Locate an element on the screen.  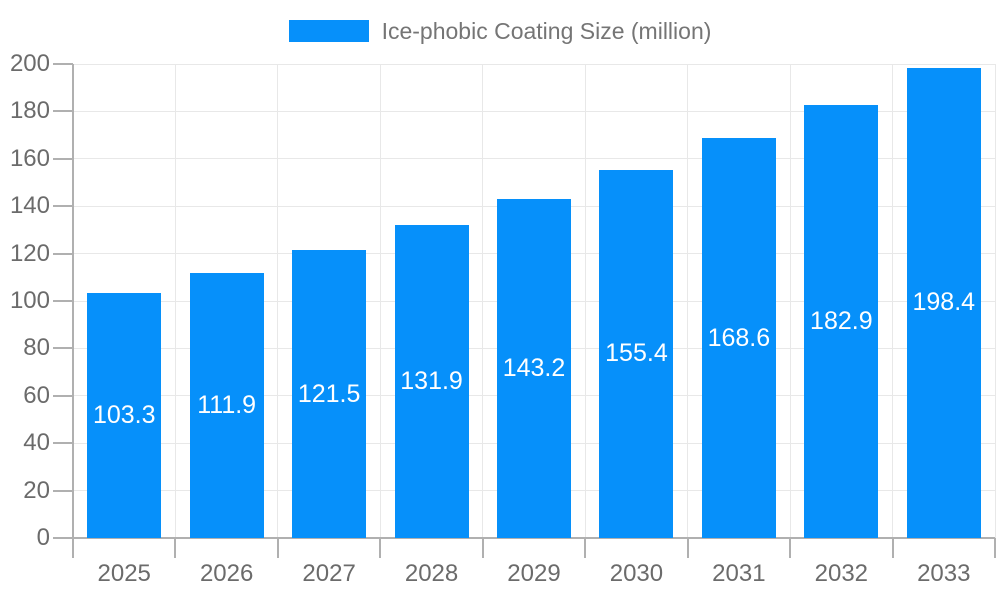
y-axis-tick-label: 40 is located at coordinates (36, 443).